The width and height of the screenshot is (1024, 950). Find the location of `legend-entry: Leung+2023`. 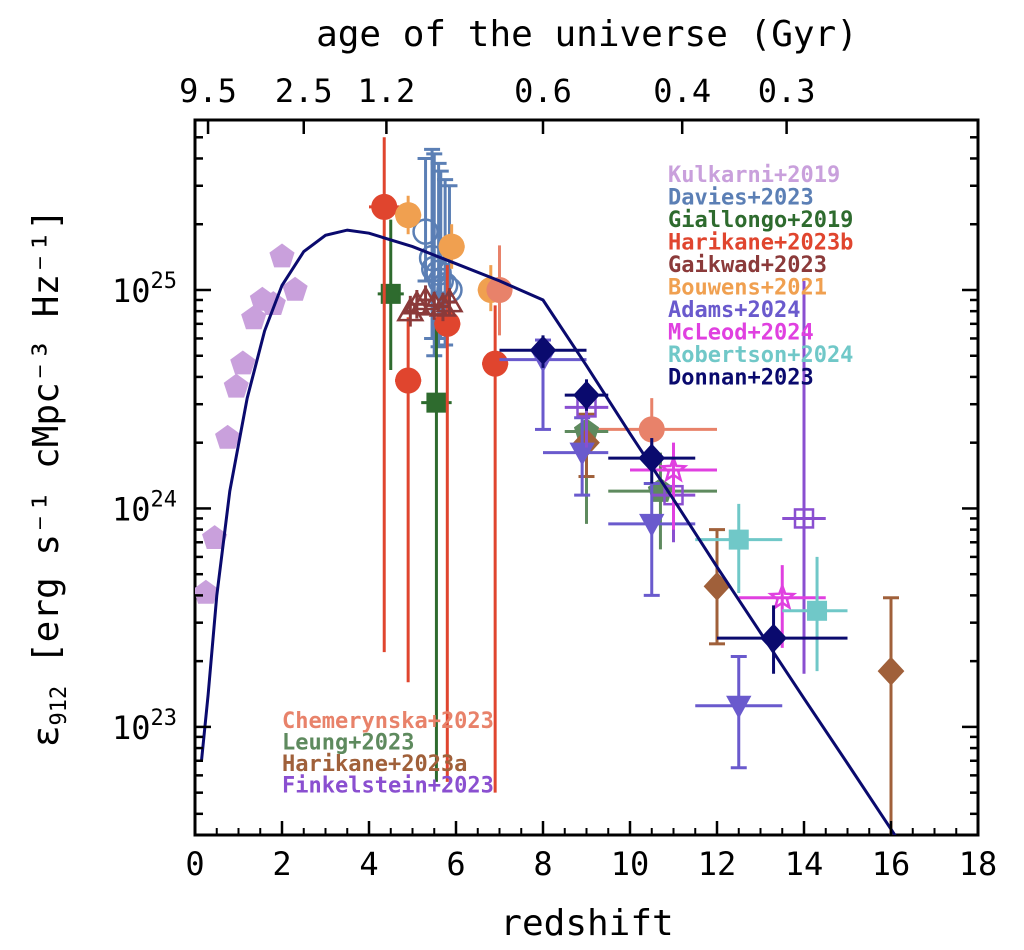

legend-entry: Leung+2023 is located at coordinates (348, 743).